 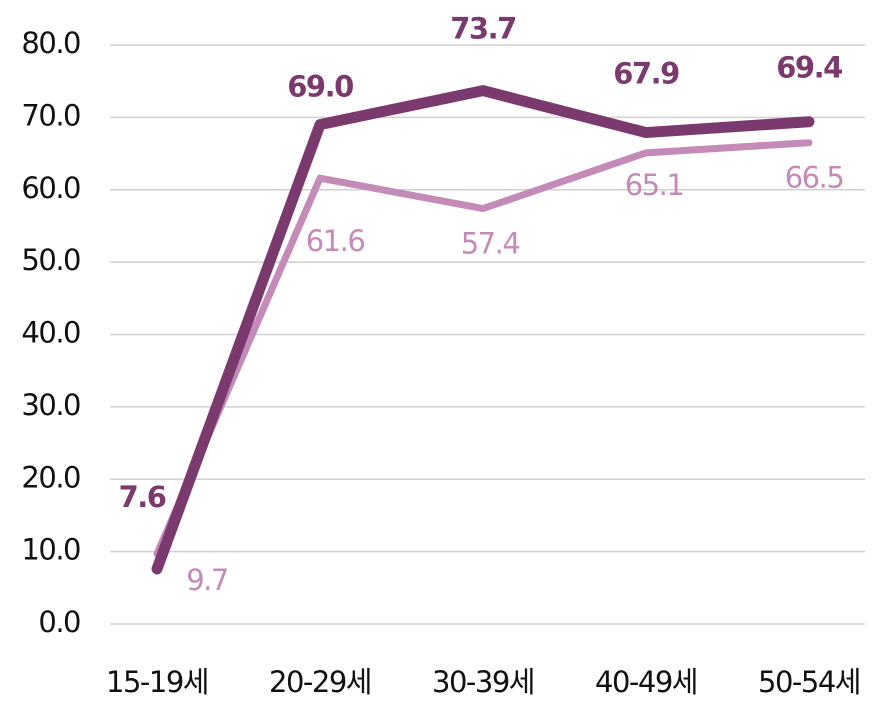 I want to click on x-tick-label: 15-19세, so click(x=157, y=682).